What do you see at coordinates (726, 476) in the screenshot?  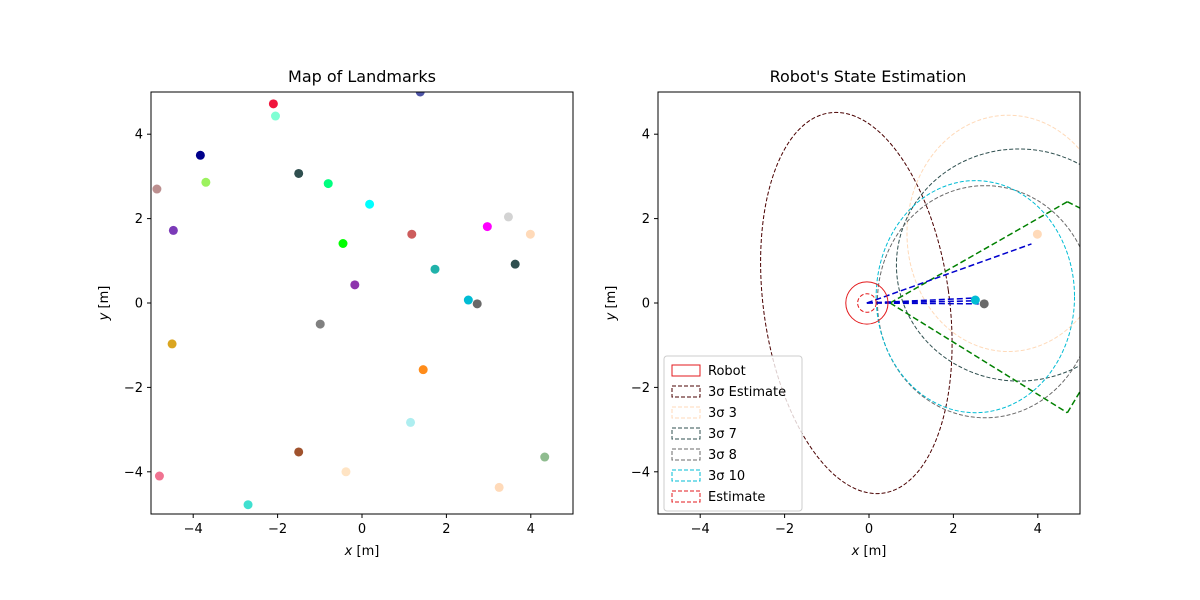 I see `legend-label: 3σ 10` at bounding box center [726, 476].